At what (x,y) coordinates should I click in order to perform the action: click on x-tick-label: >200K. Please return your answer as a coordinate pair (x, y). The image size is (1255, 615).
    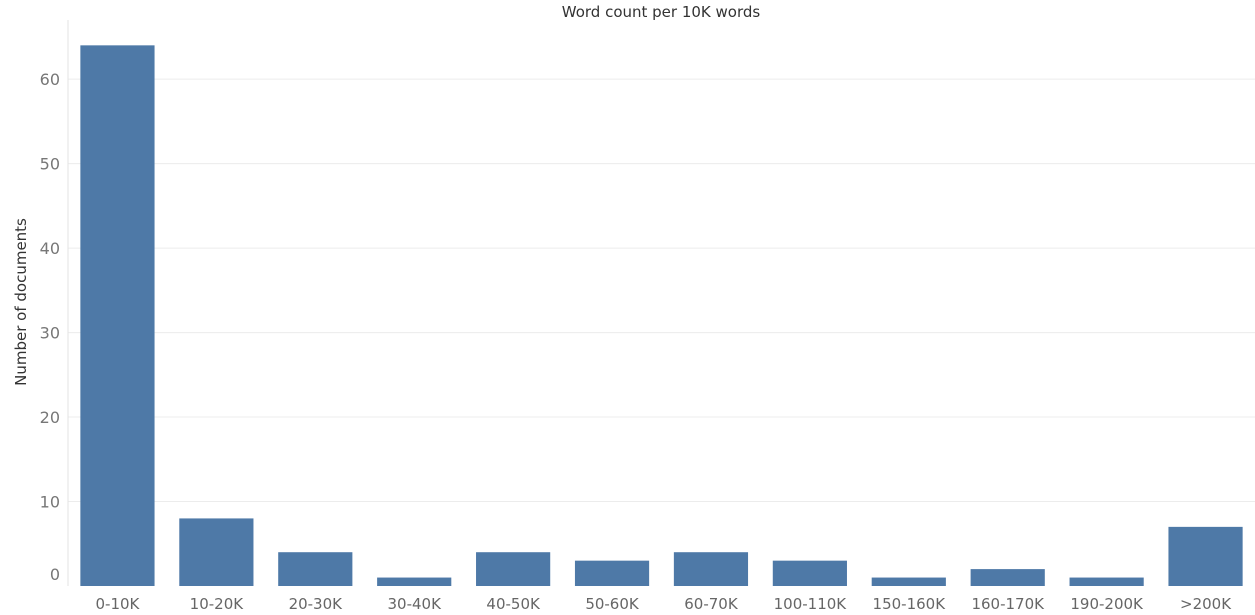
    Looking at the image, I should click on (1206, 604).